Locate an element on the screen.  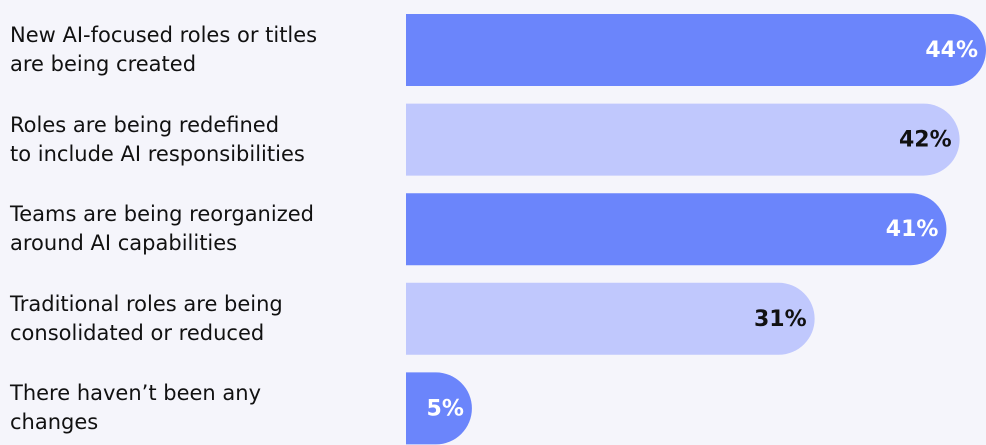
value-label: 31% is located at coordinates (780, 319).